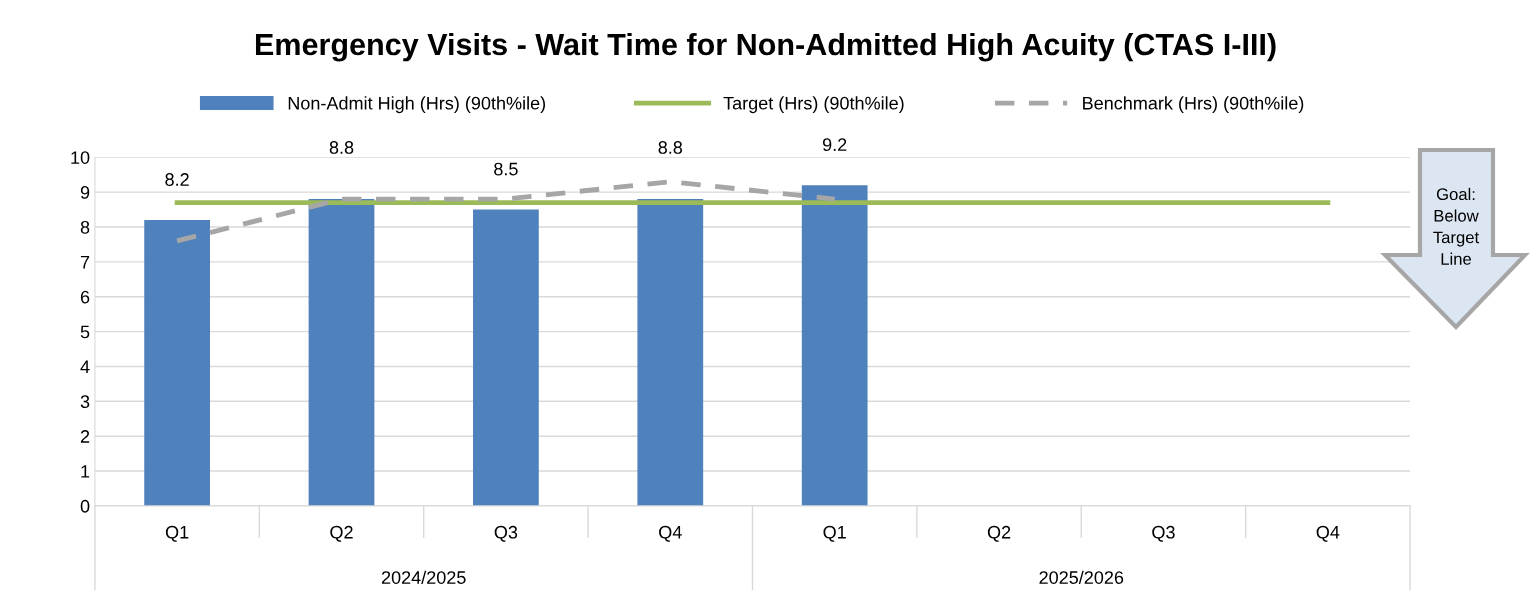 Image resolution: width=1531 pixels, height=598 pixels. What do you see at coordinates (85, 297) in the screenshot?
I see `y-tick-label: 6` at bounding box center [85, 297].